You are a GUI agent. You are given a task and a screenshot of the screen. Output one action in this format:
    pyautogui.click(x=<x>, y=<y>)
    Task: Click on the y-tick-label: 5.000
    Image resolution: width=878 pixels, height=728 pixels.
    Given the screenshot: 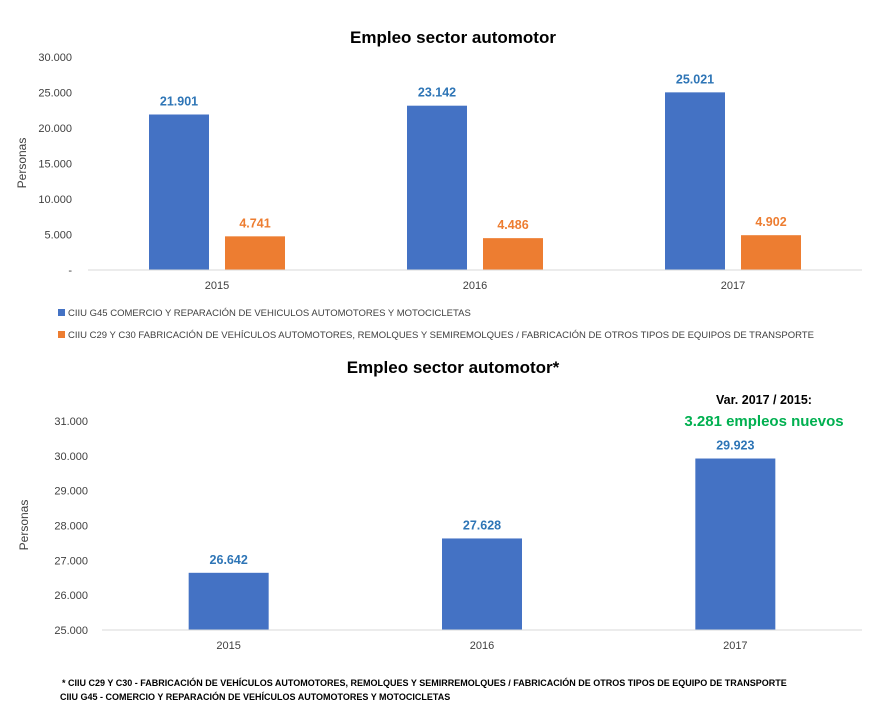 What is the action you would take?
    pyautogui.click(x=58, y=236)
    